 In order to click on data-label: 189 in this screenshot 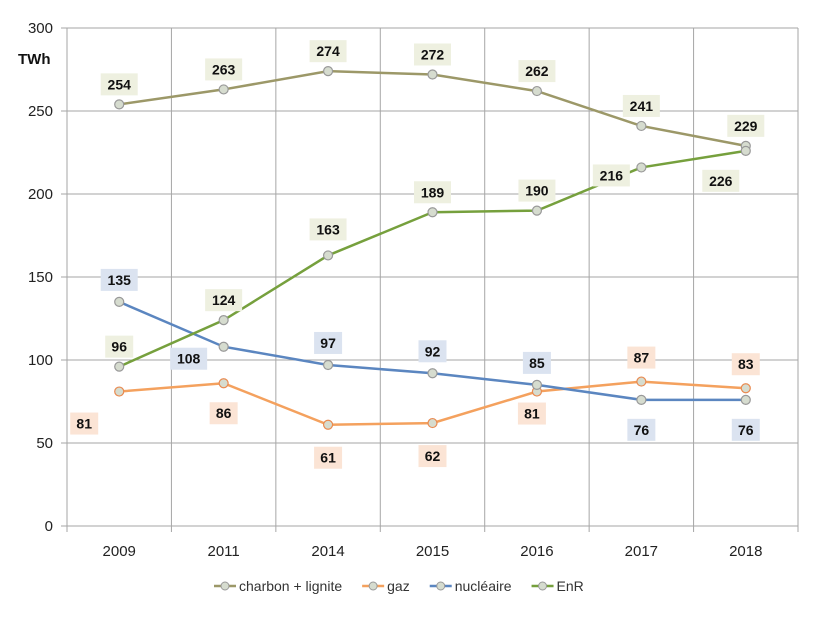, I will do `click(433, 192)`.